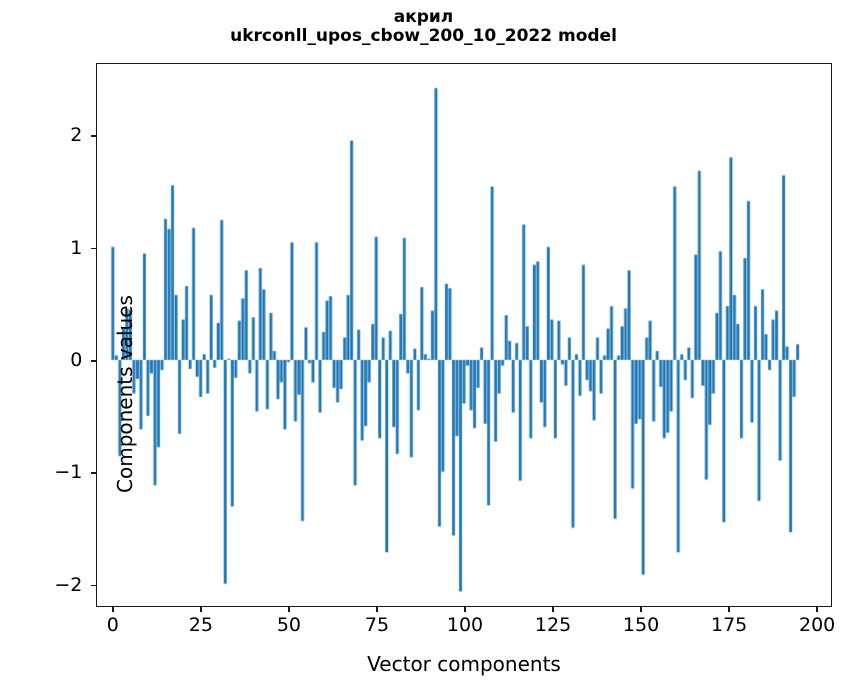 The image size is (847, 696). What do you see at coordinates (125, 394) in the screenshot?
I see `y-axis-label: Components values` at bounding box center [125, 394].